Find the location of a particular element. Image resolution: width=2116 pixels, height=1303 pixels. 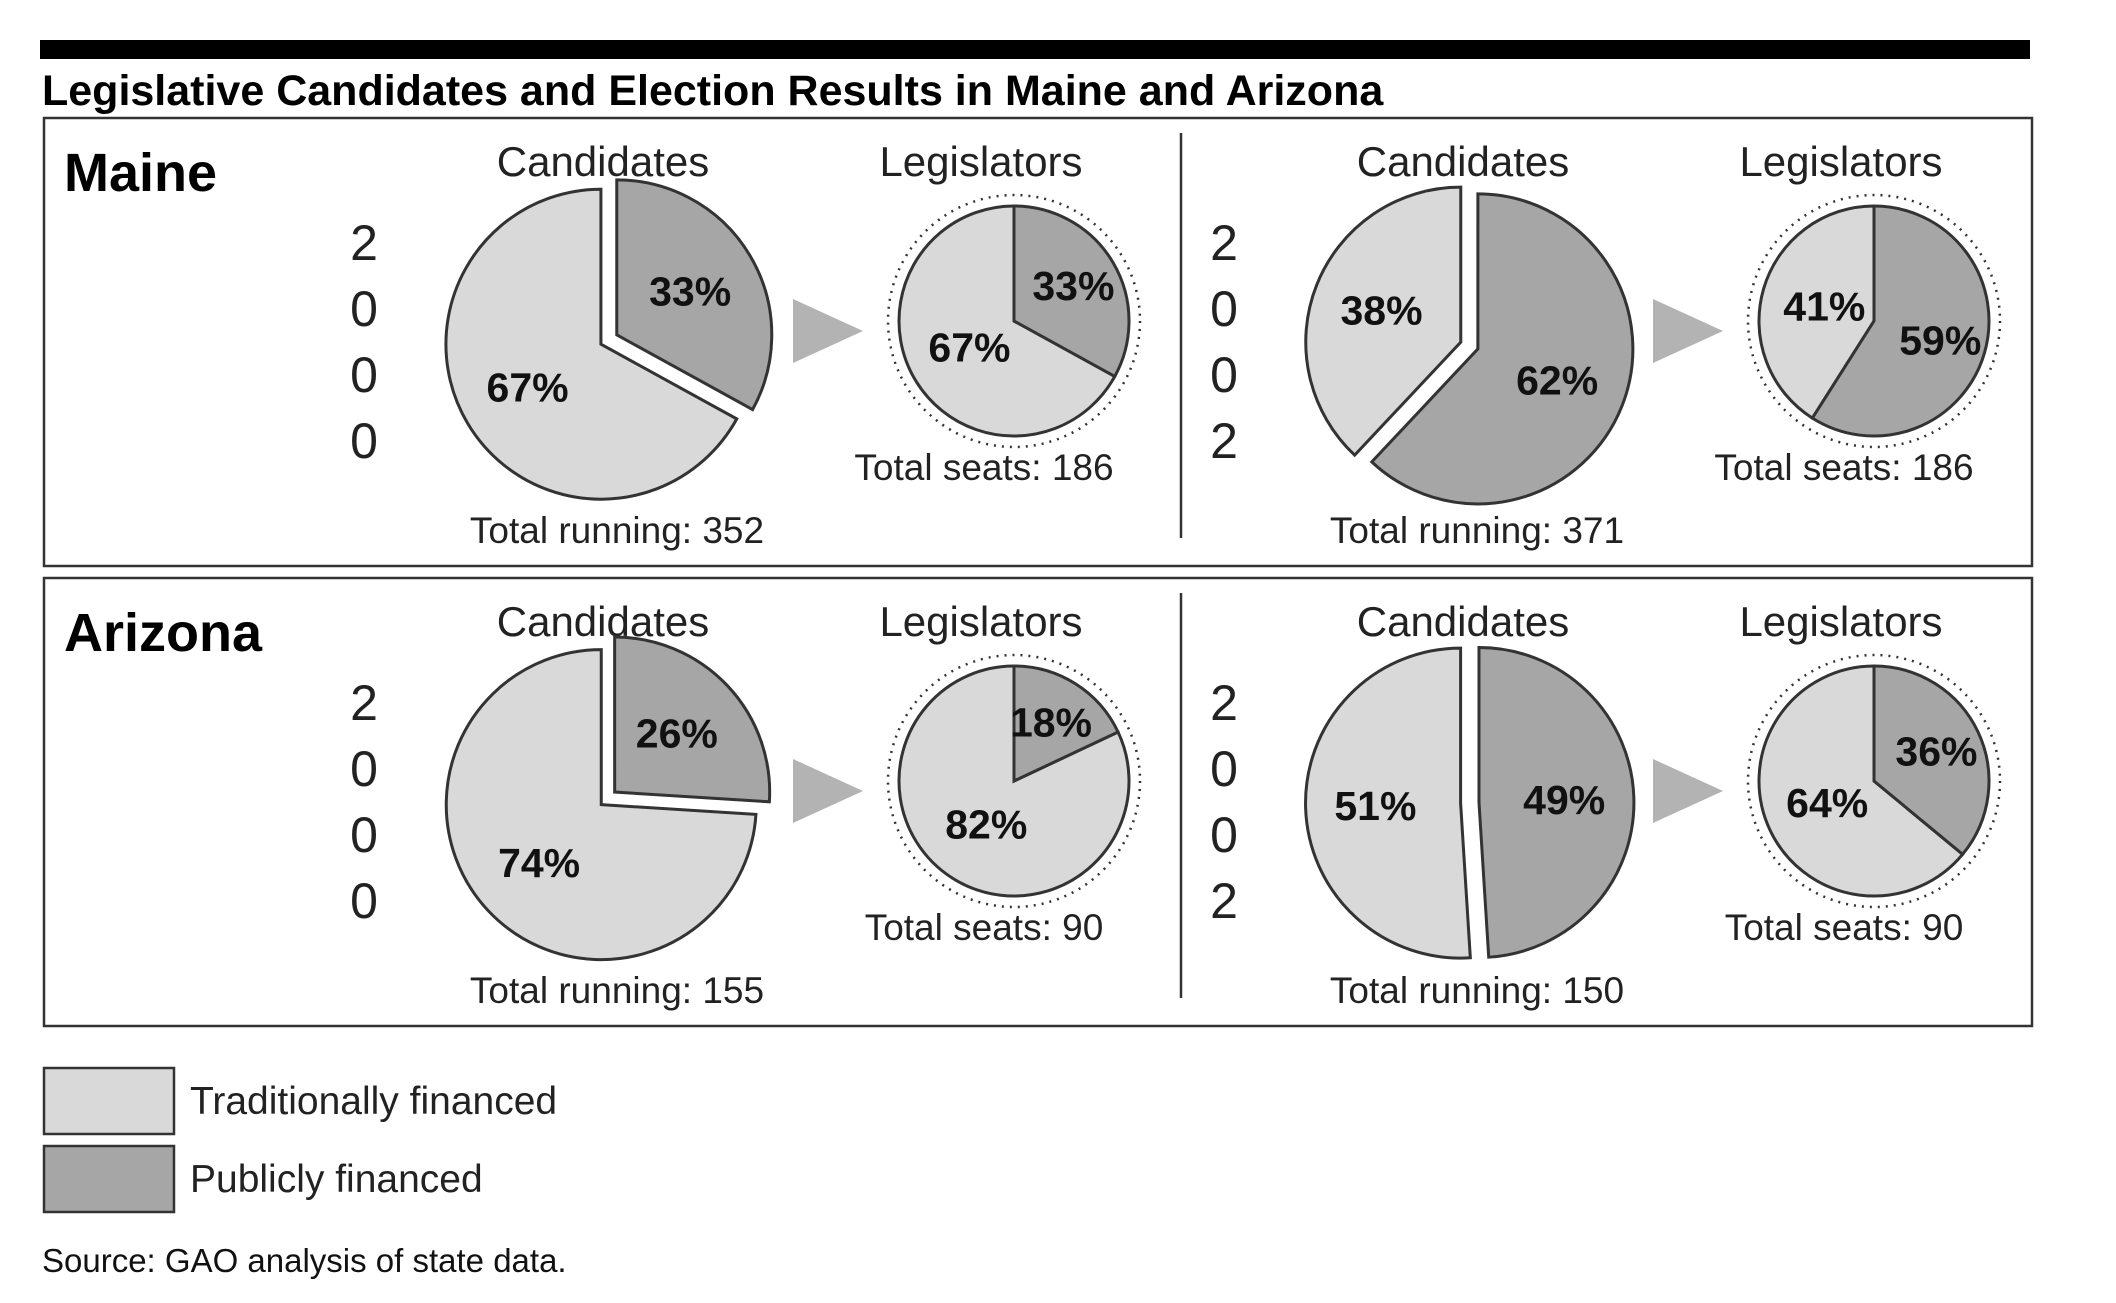

candidates-total: Total running: 371 is located at coordinates (1477, 530).